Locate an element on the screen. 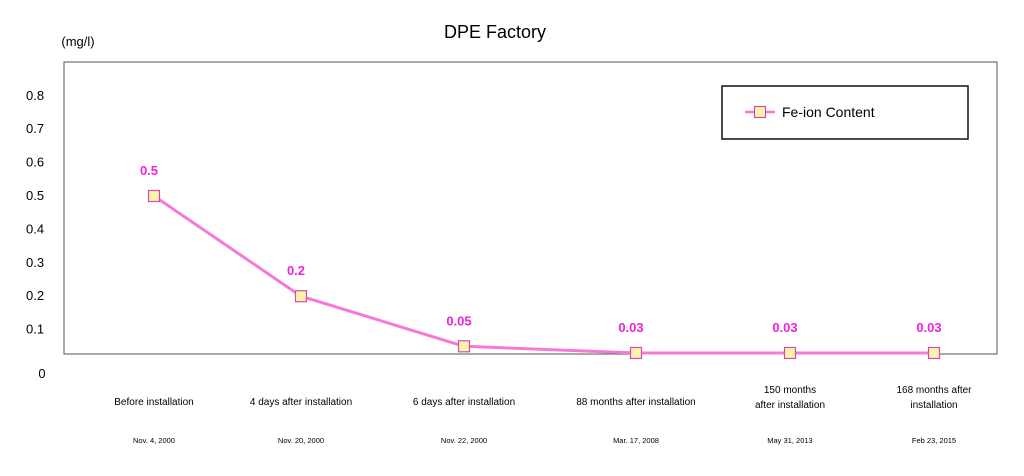 Image resolution: width=1024 pixels, height=476 pixels. x-category-label: after installation is located at coordinates (790, 405).